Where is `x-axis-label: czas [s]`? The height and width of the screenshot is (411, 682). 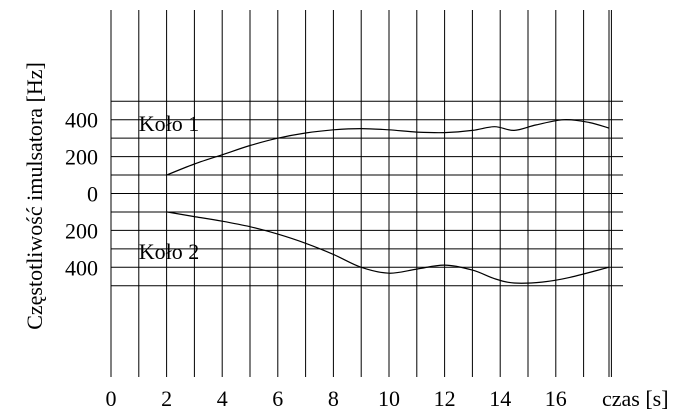 x-axis-label: czas [s] is located at coordinates (635, 398).